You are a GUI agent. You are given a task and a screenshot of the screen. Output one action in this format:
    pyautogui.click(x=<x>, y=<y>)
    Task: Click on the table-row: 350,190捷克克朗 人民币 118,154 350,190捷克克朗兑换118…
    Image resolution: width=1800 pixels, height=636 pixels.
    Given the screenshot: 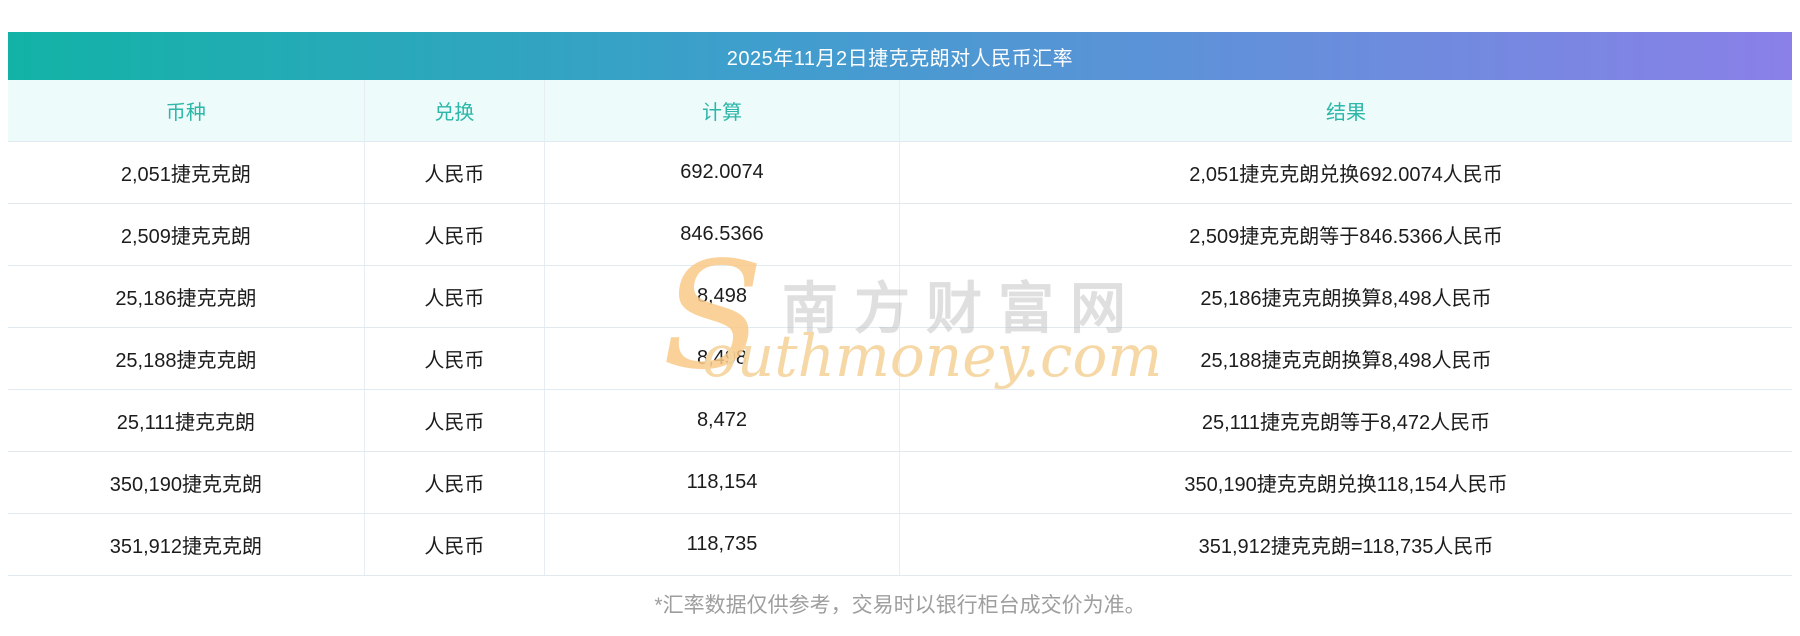 What is the action you would take?
    pyautogui.click(x=900, y=482)
    